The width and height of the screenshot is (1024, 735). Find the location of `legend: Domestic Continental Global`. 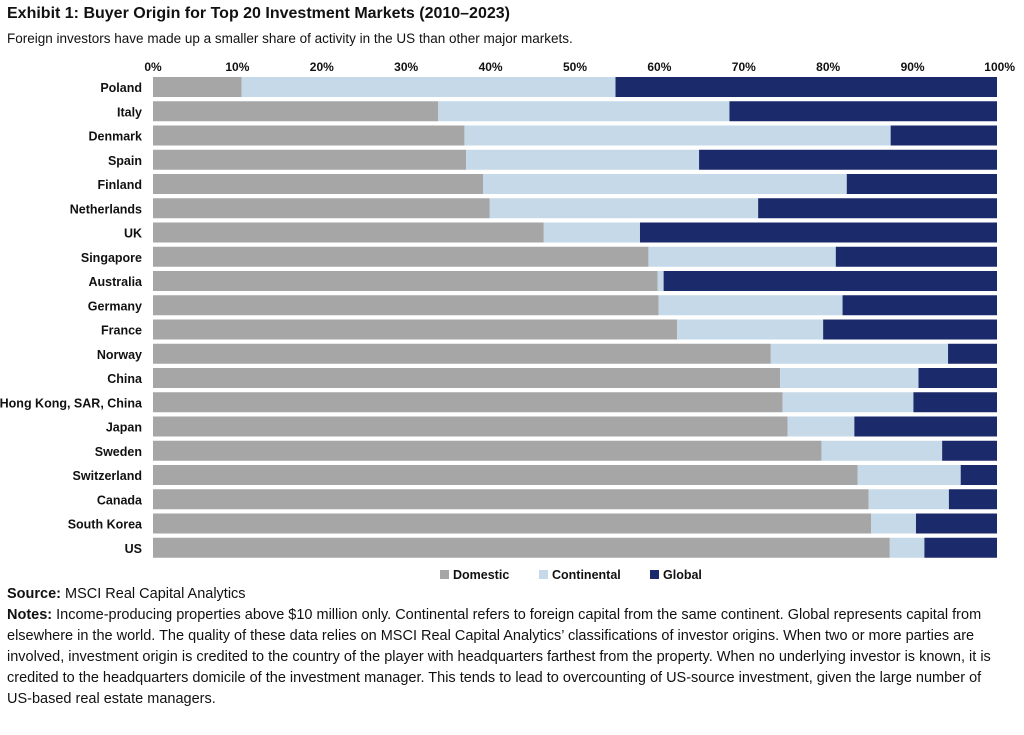

legend: Domestic Continental Global is located at coordinates (571, 575).